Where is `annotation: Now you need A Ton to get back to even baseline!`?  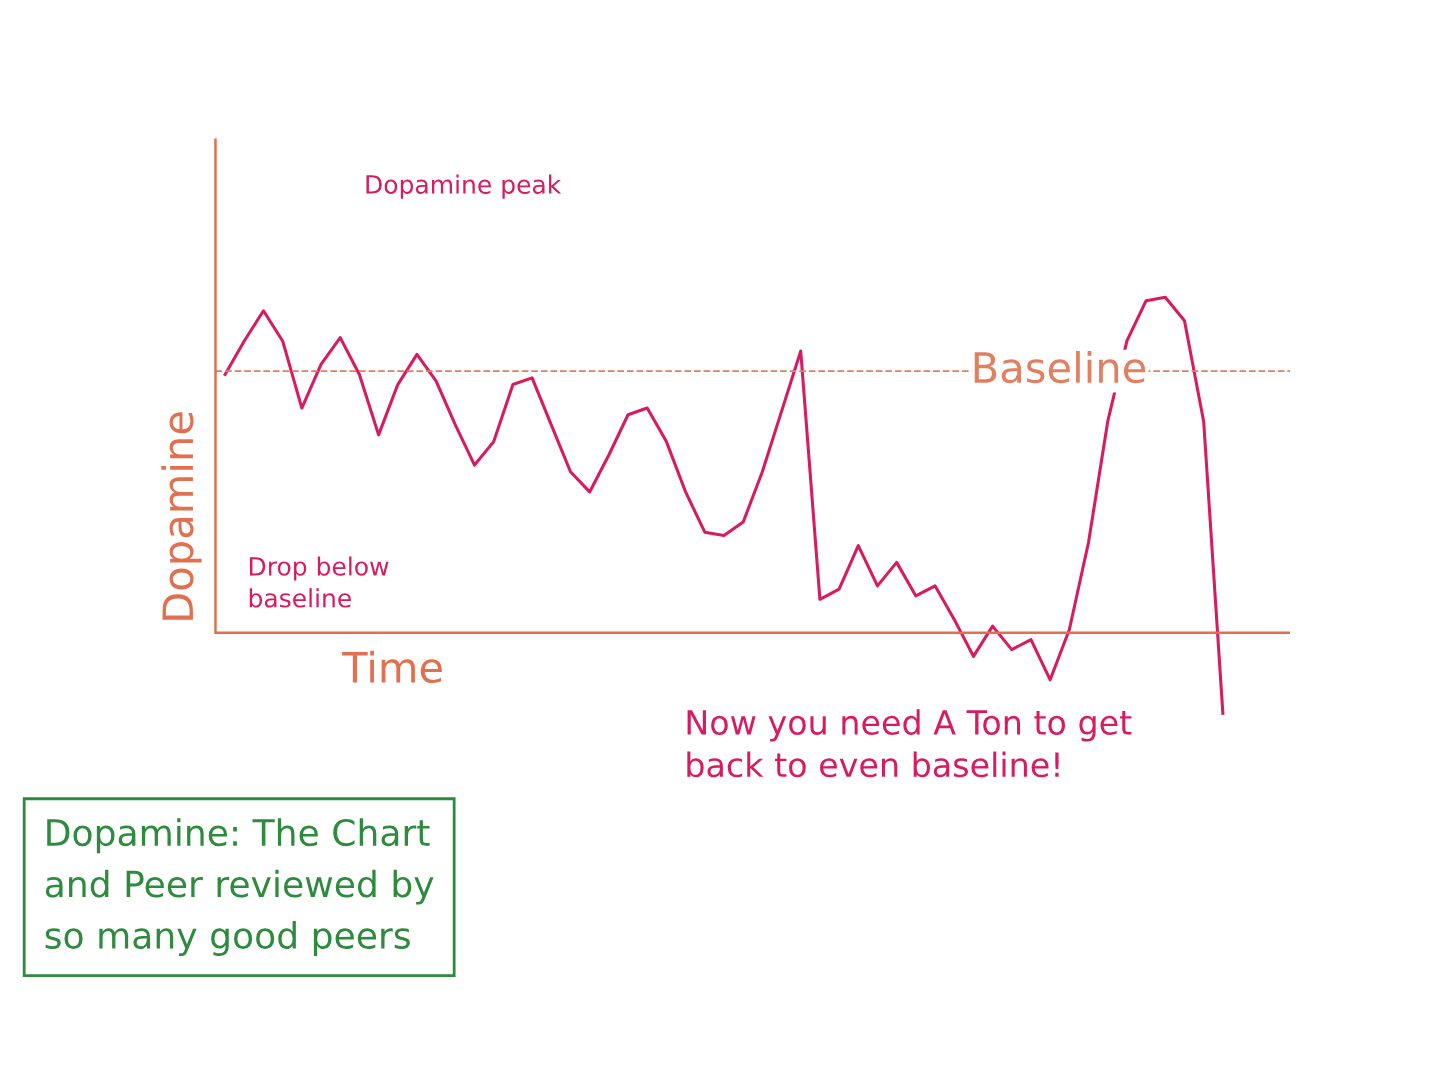 annotation: Now you need A Ton to get back to even baseline! is located at coordinates (909, 743).